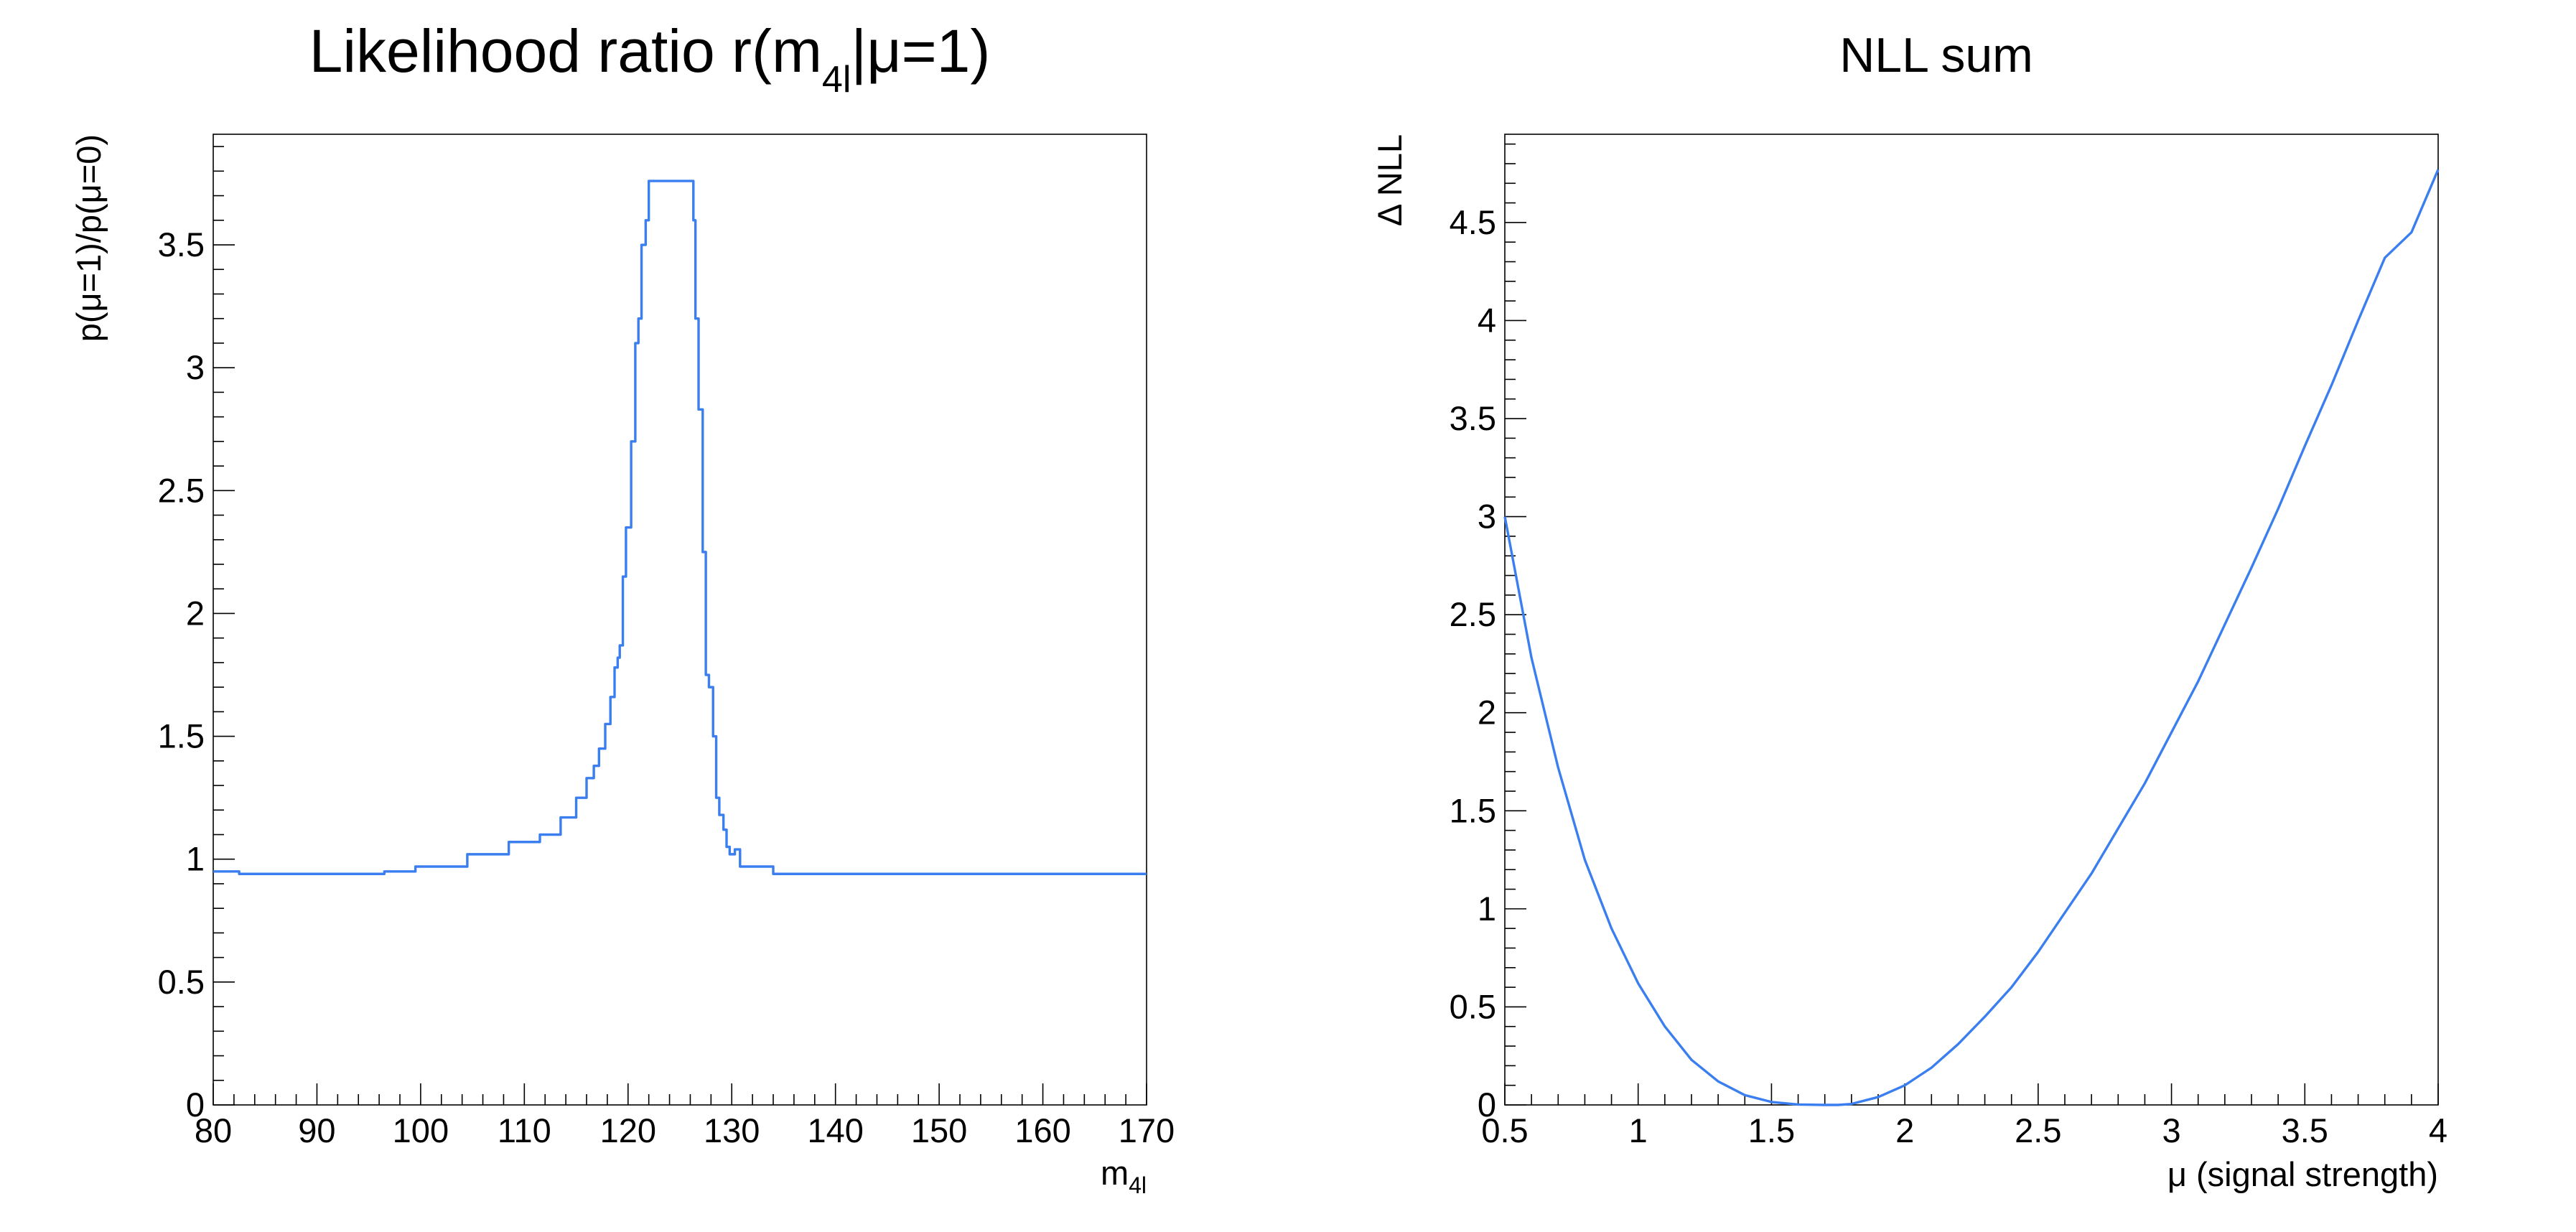 This screenshot has width=2576, height=1232. Describe the element at coordinates (1390, 180) in the screenshot. I see `chart2-y-axis-label: Δ NLL` at that location.